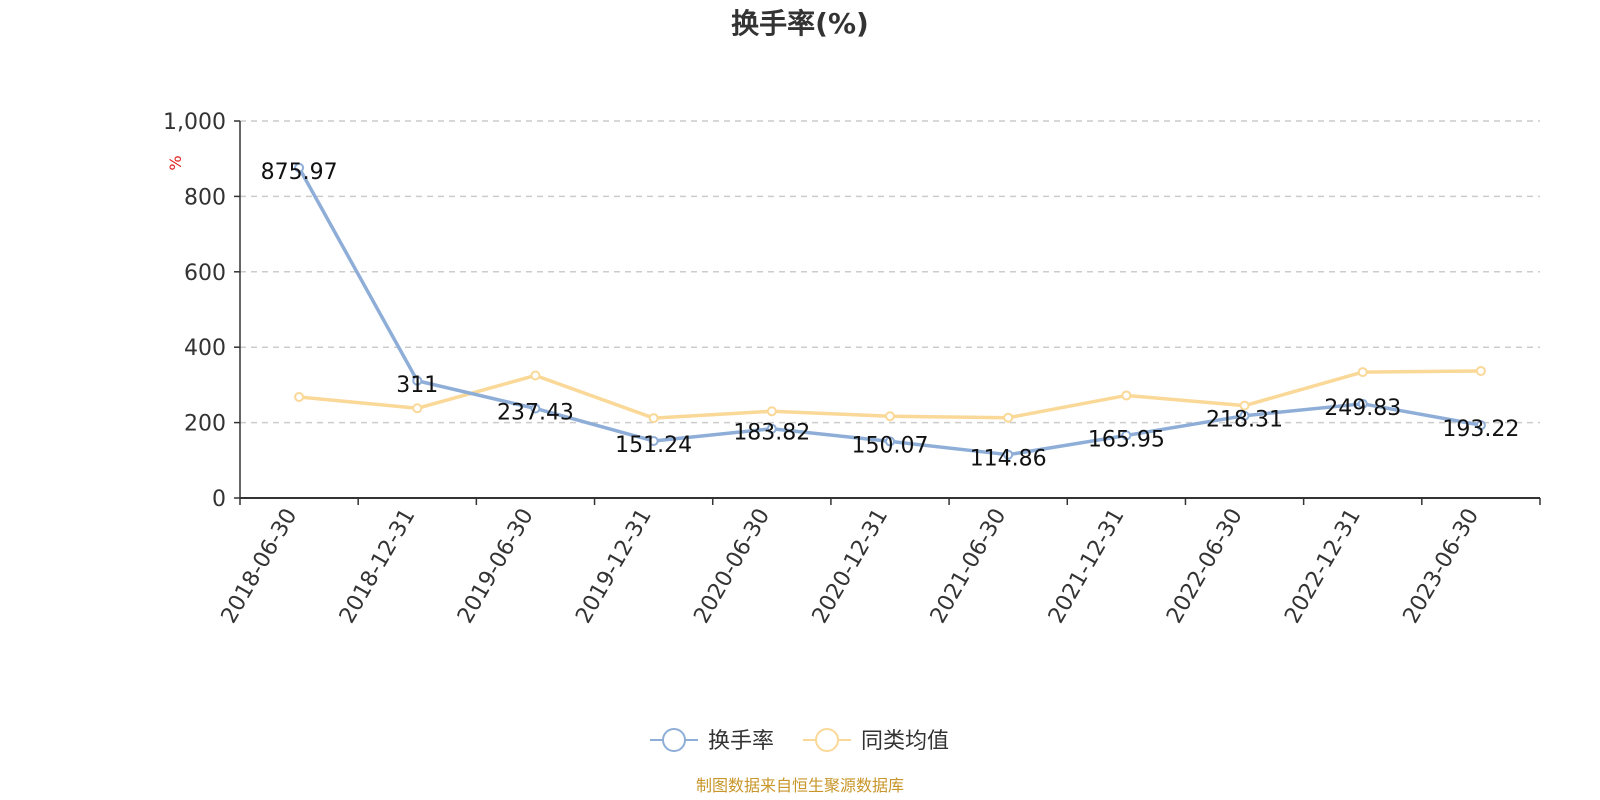 The width and height of the screenshot is (1600, 800). I want to click on x-tick-label: 2020-06-30, so click(732, 566).